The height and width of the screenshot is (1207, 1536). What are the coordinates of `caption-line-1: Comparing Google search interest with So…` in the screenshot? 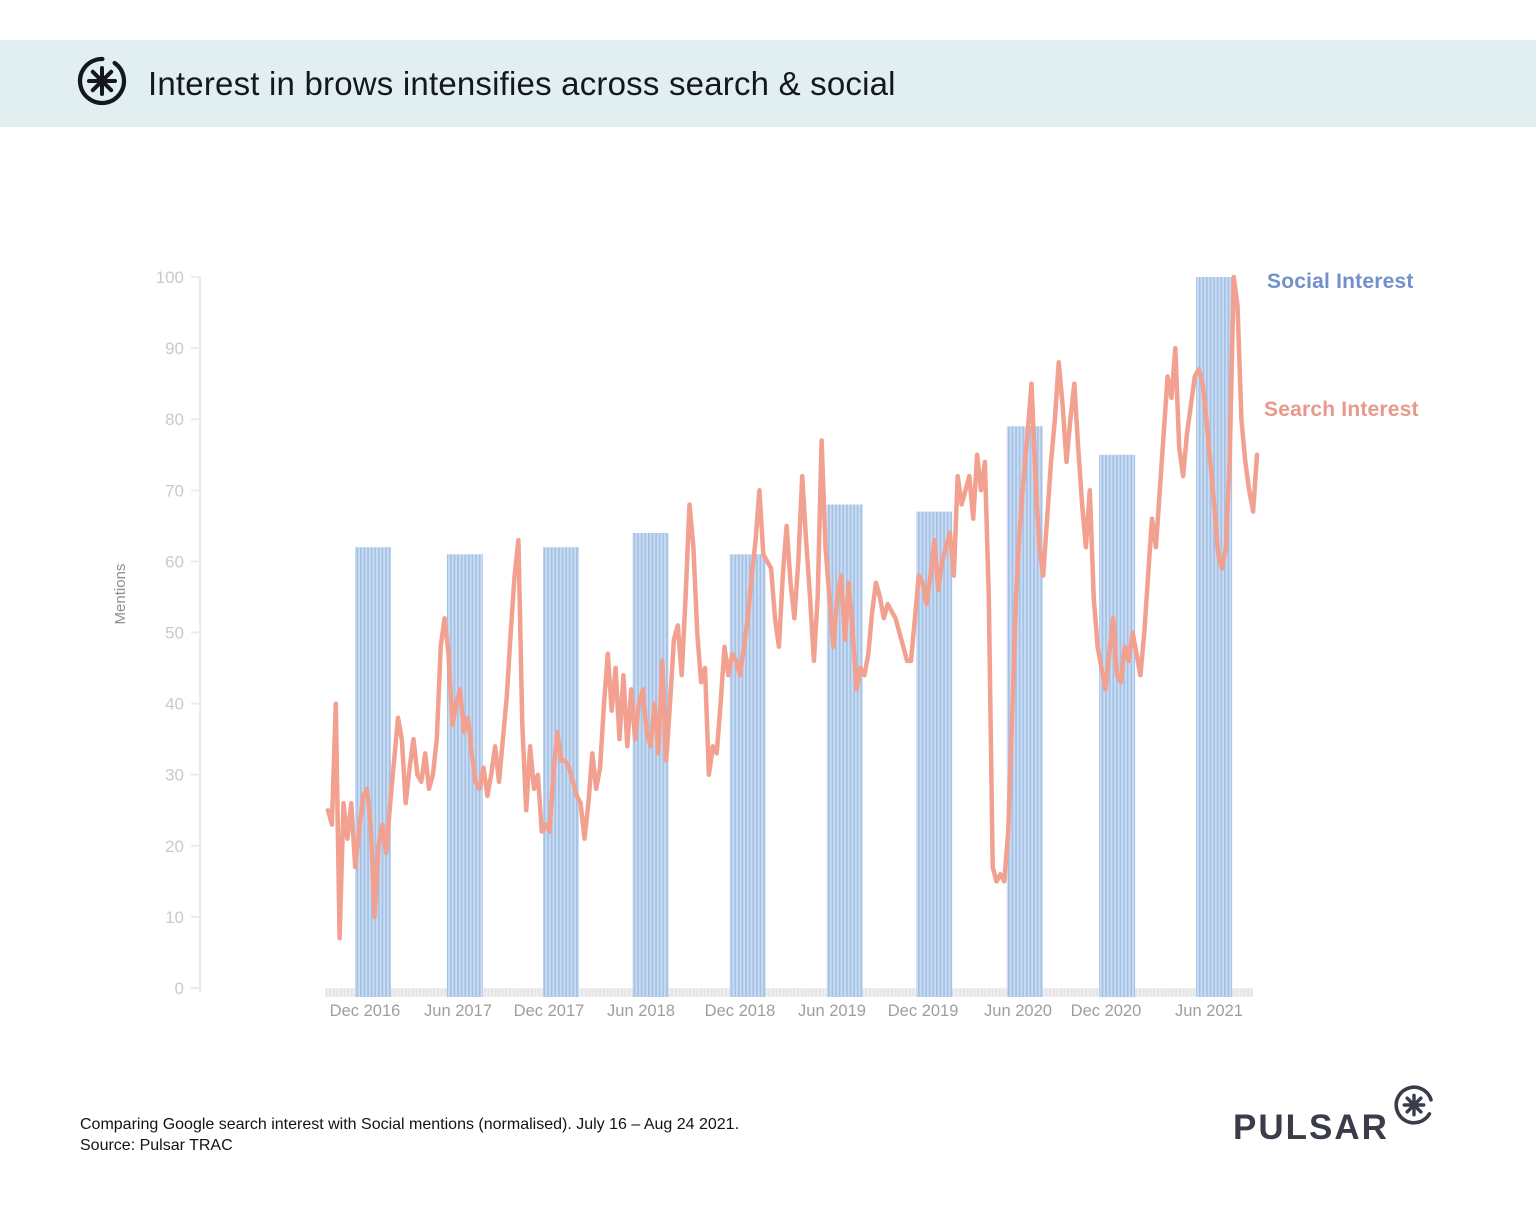 It's located at (410, 1124).